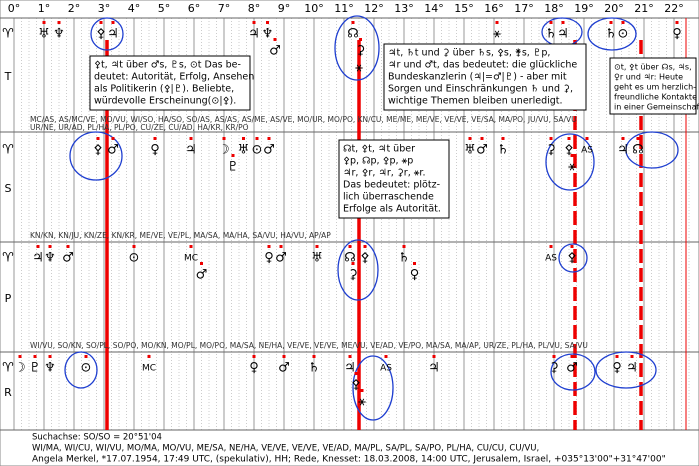 The image size is (699, 466). What do you see at coordinates (644, 8) in the screenshot?
I see `scale-label: 21°` at bounding box center [644, 8].